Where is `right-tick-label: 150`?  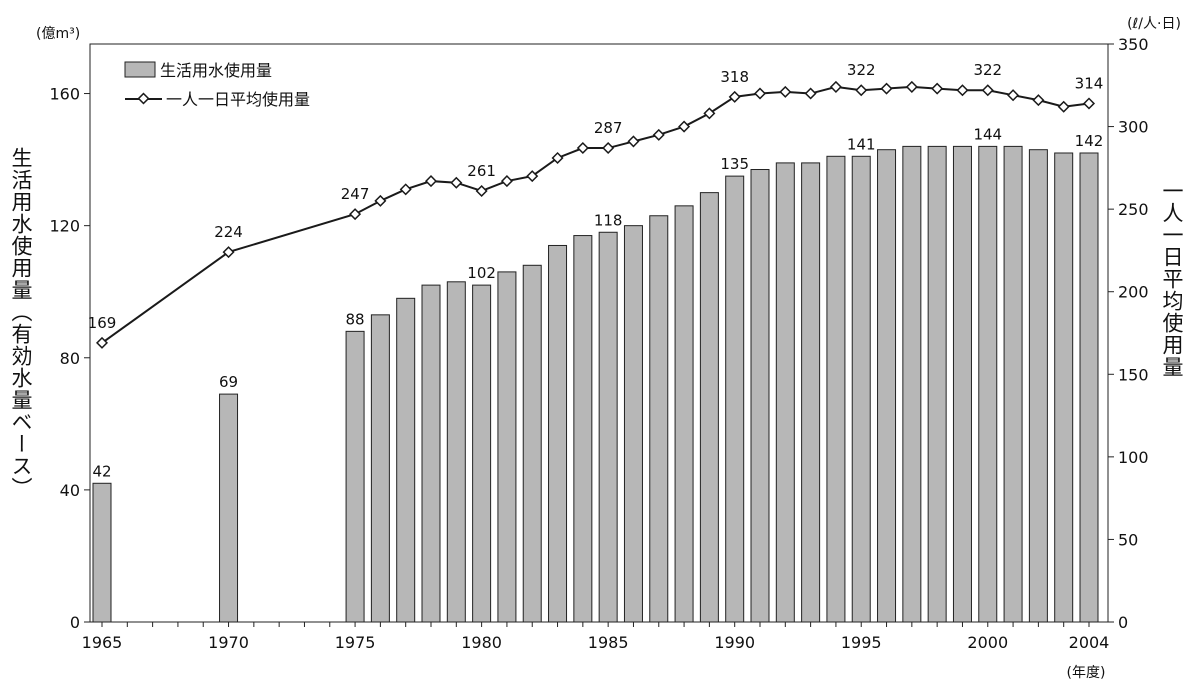
right-tick-label: 150 is located at coordinates (1133, 374).